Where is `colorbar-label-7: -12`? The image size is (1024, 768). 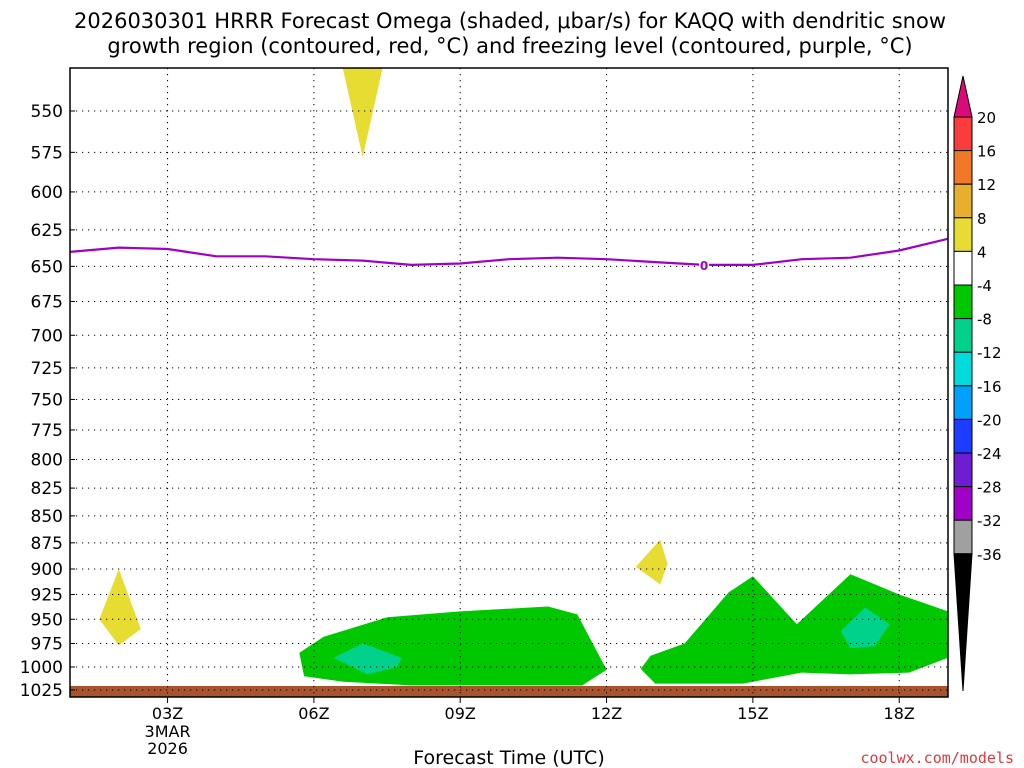 colorbar-label-7: -12 is located at coordinates (989, 353).